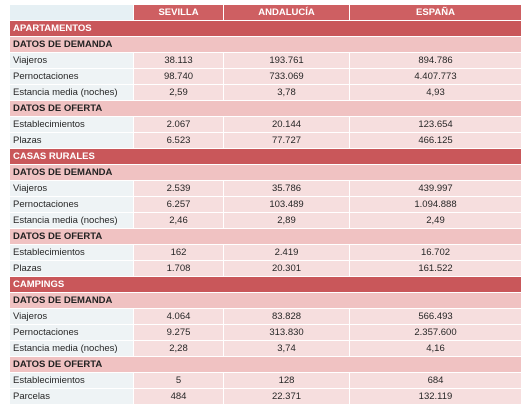 The width and height of the screenshot is (531, 416). What do you see at coordinates (435, 380) in the screenshot?
I see `value-cell: 684` at bounding box center [435, 380].